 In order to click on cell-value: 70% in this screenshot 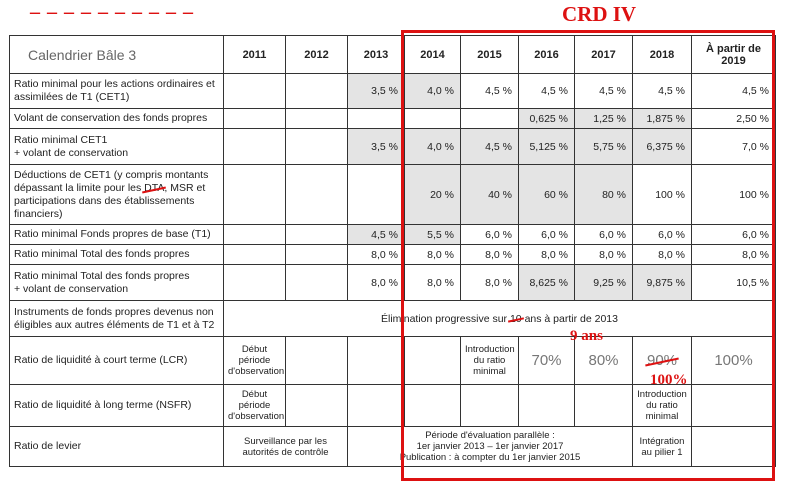, I will do `click(546, 360)`.